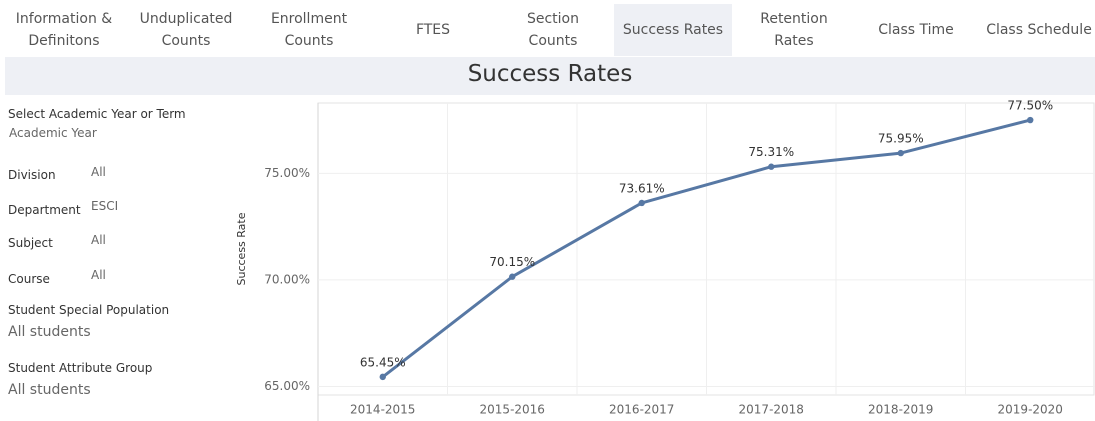  What do you see at coordinates (383, 362) in the screenshot?
I see `data-label: 65.45%` at bounding box center [383, 362].